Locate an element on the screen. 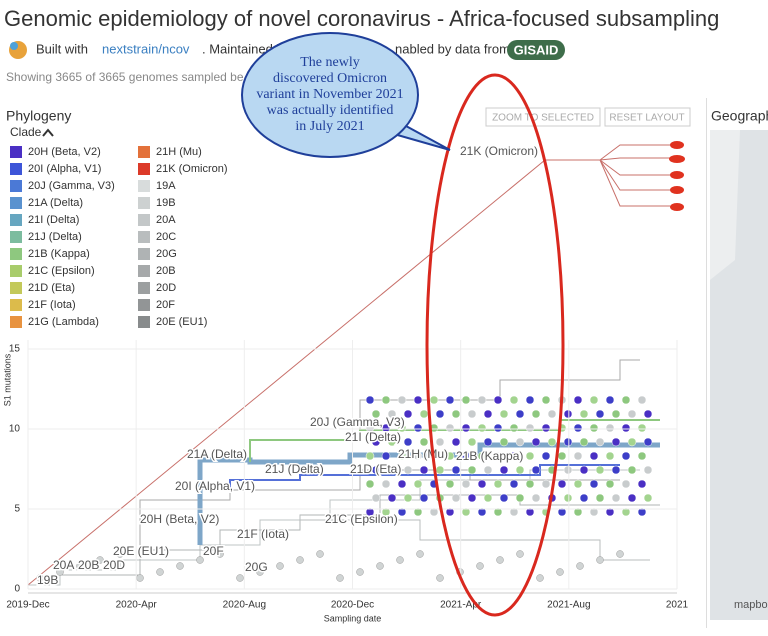  legend-label: 21G (Lambda) is located at coordinates (63, 322).